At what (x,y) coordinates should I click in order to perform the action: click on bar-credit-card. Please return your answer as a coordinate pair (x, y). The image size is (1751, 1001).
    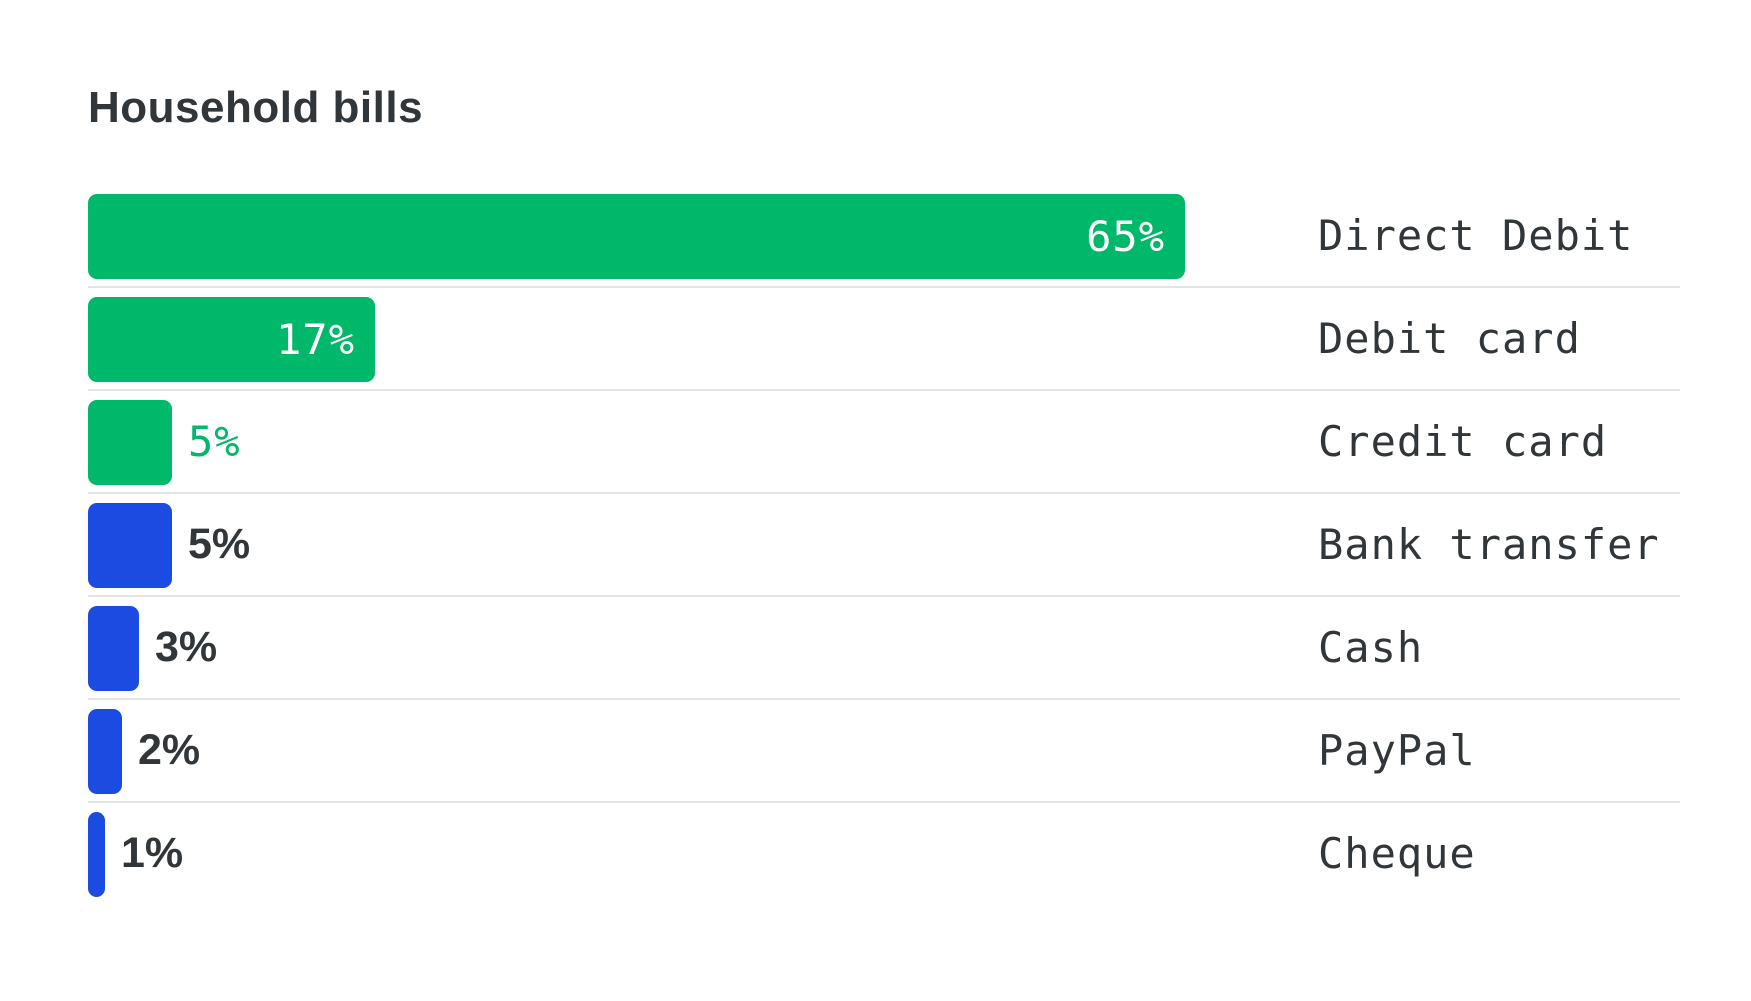
    Looking at the image, I should click on (130, 442).